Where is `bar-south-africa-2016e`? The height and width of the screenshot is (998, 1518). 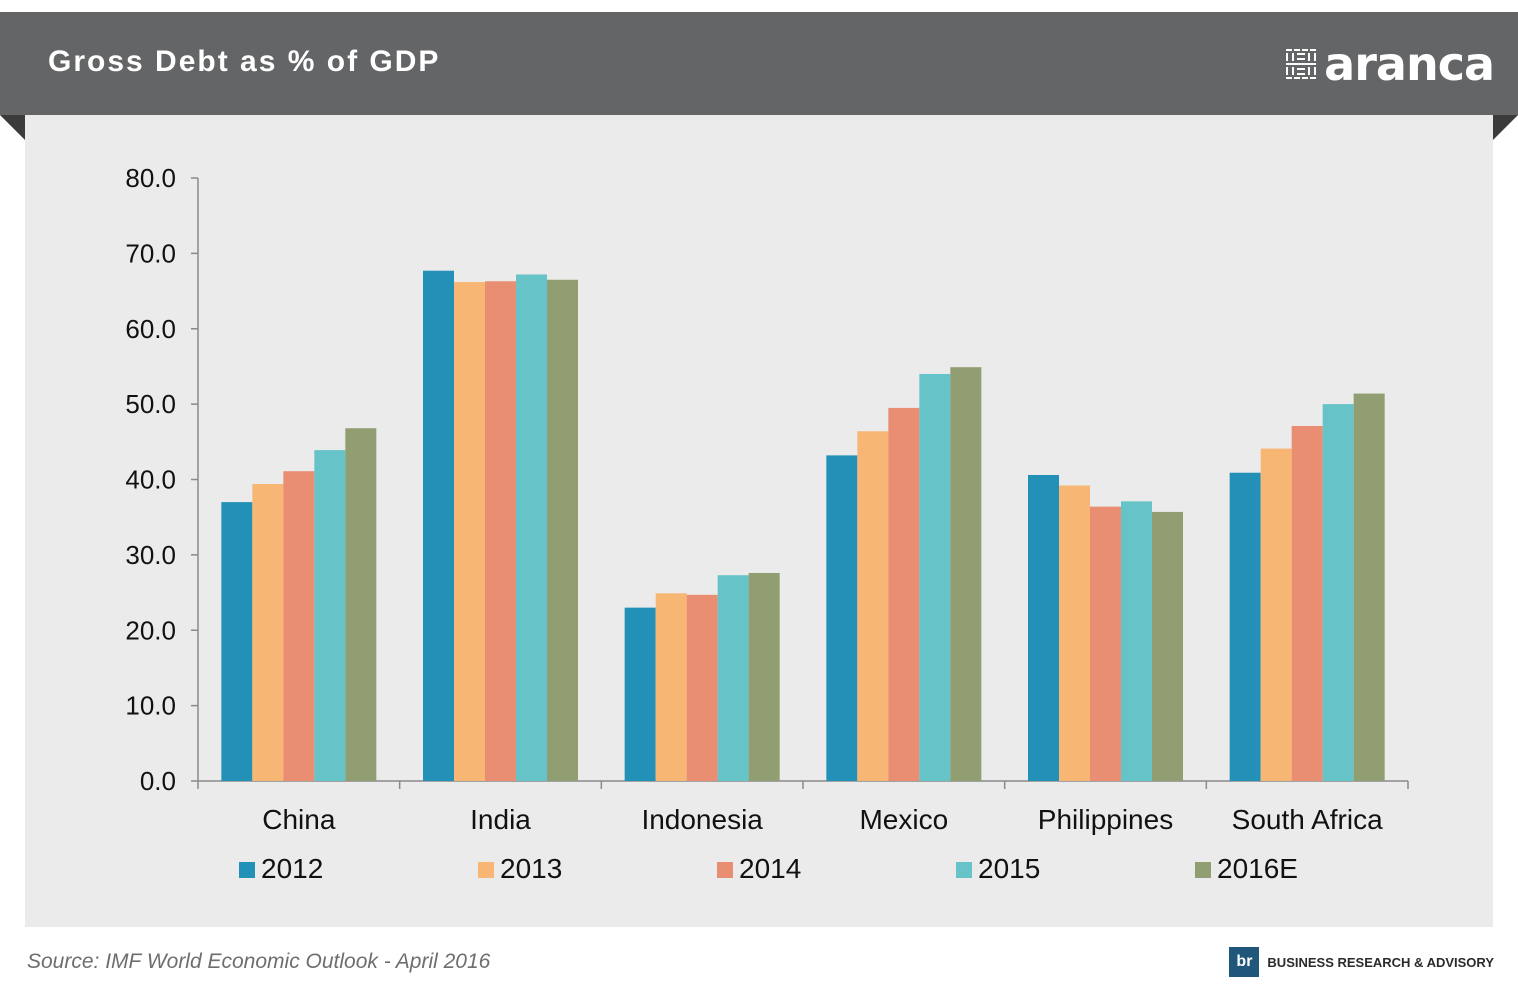
bar-south-africa-2016e is located at coordinates (1369, 587).